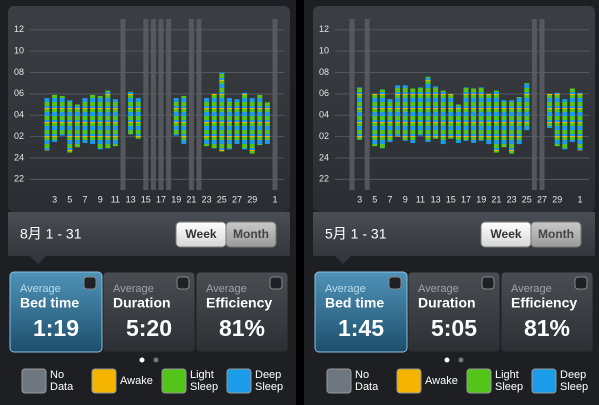 The height and width of the screenshot is (405, 599). I want to click on callout-arrow, so click(38, 260).